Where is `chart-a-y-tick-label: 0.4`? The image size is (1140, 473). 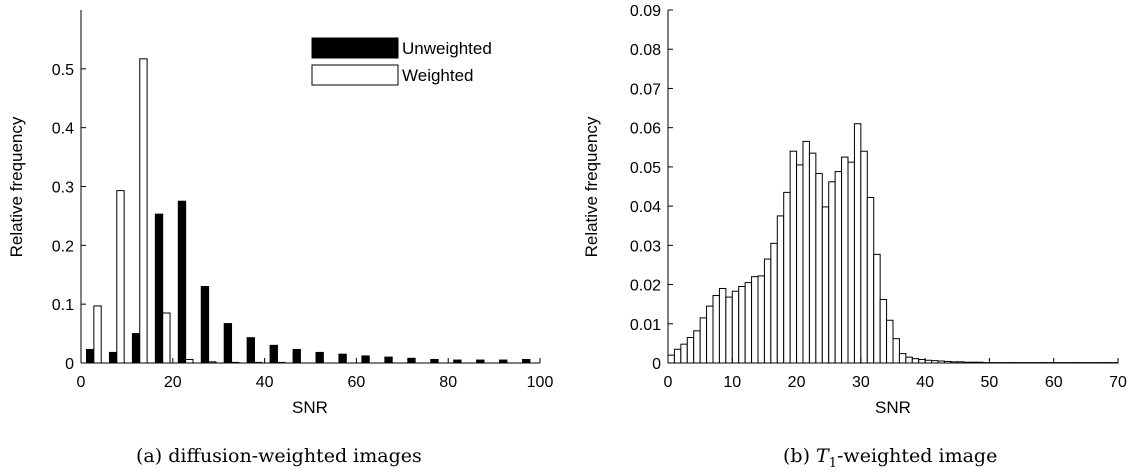 chart-a-y-tick-label: 0.4 is located at coordinates (63, 129).